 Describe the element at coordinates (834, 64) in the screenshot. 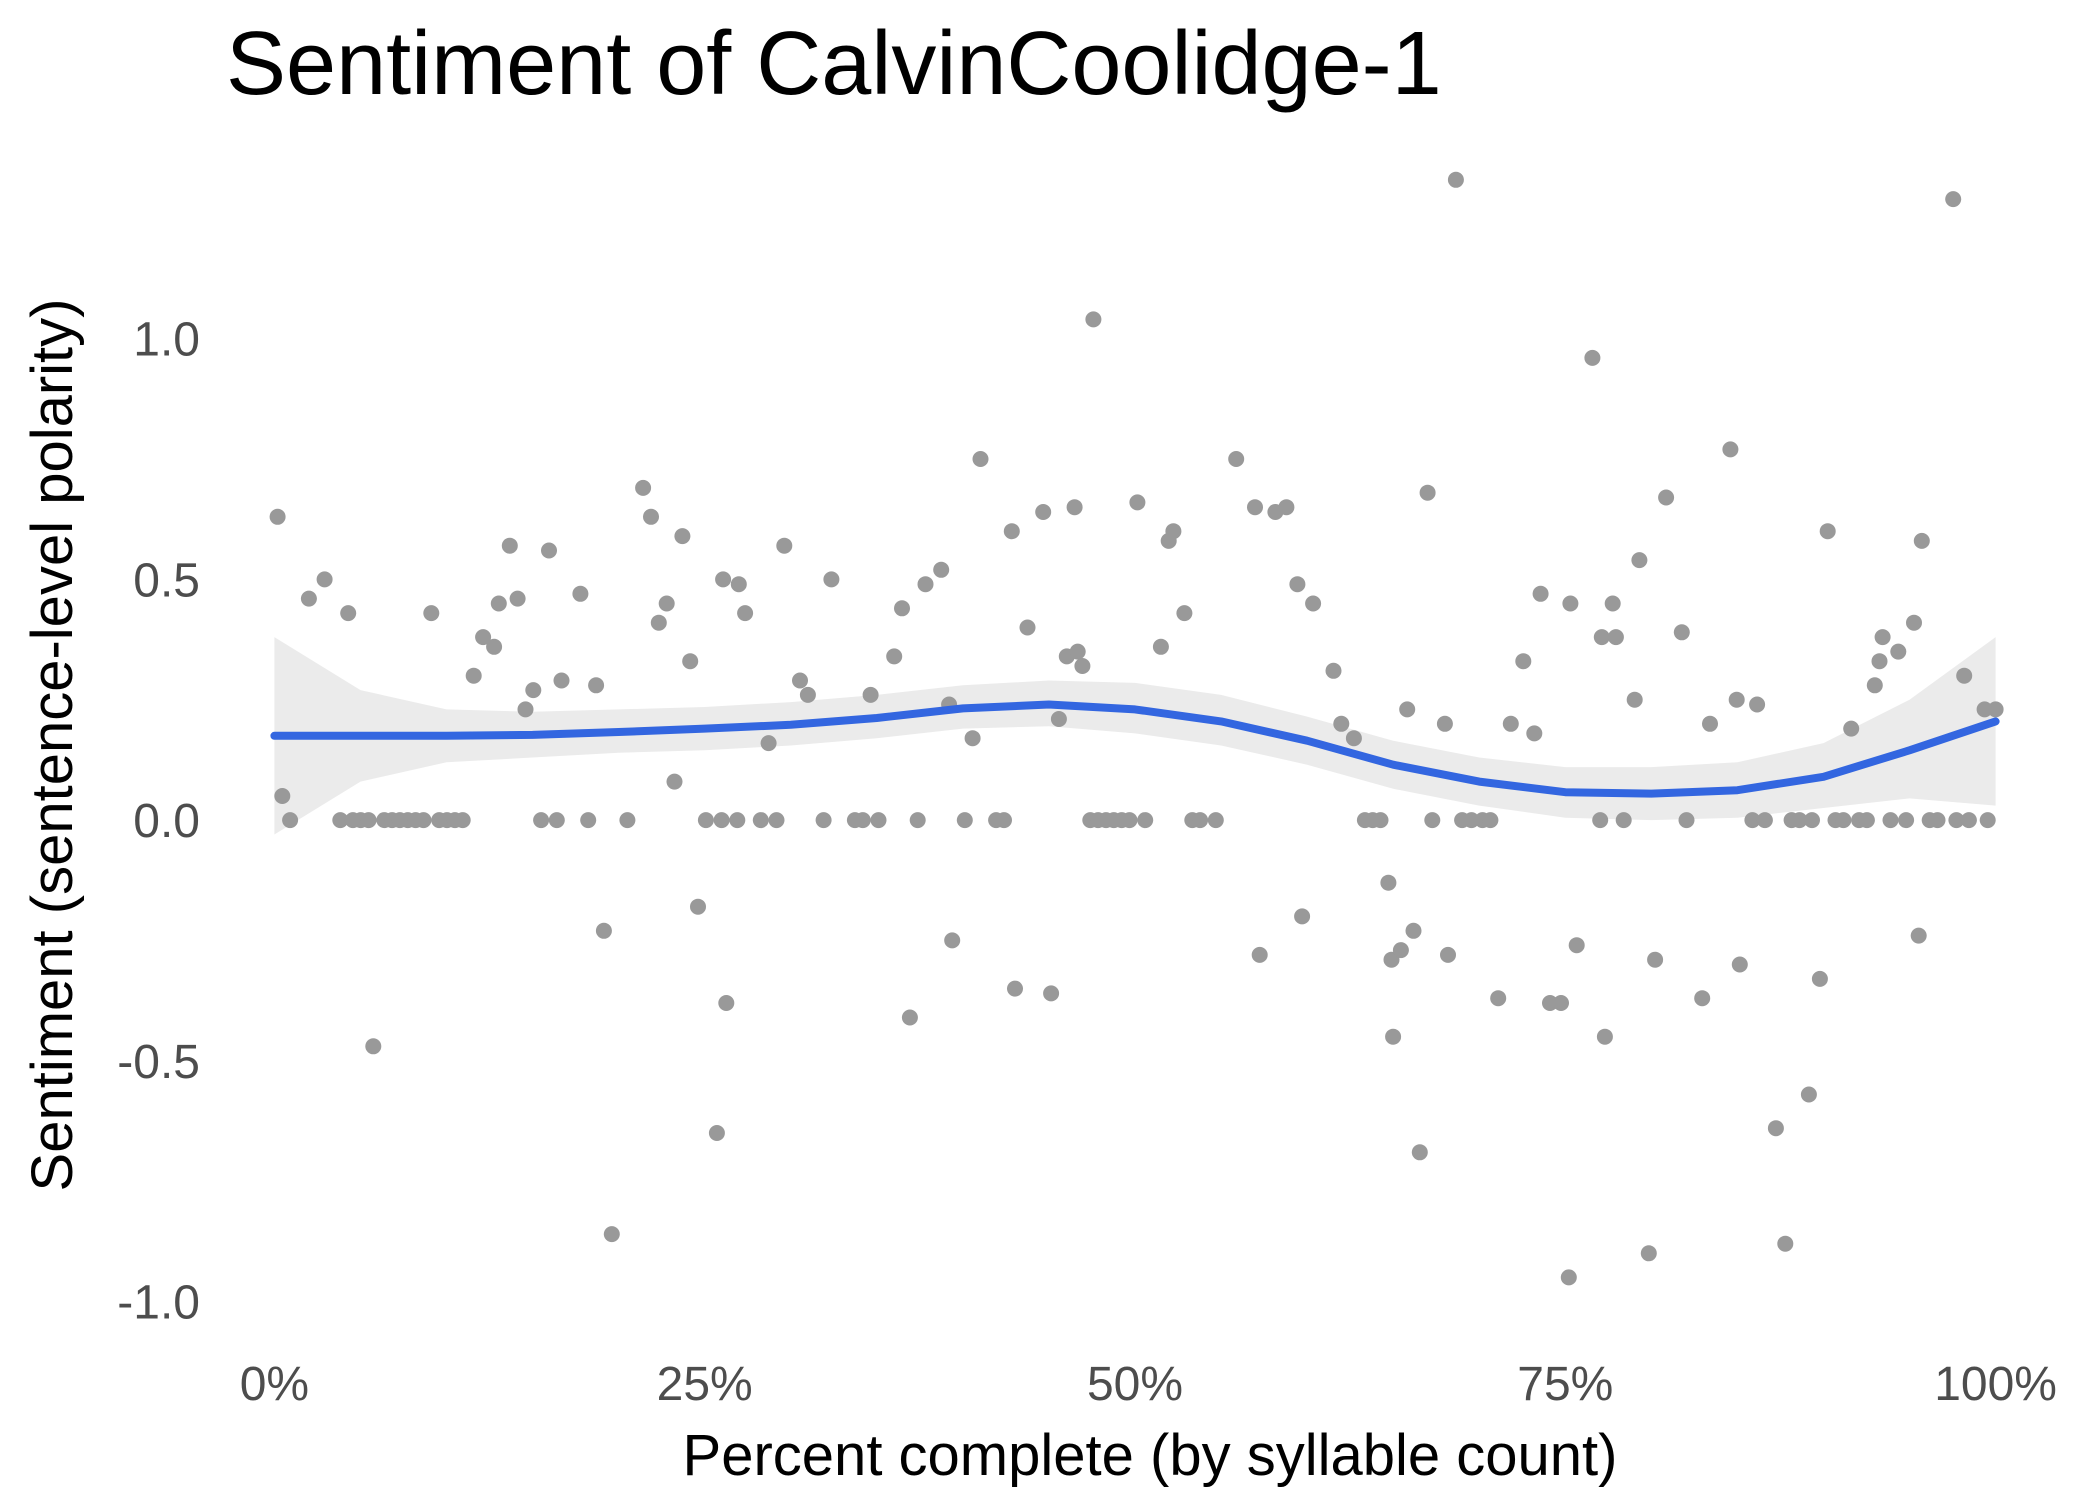

I see `chart-title: Sentiment of CalvinCoolidge-1` at that location.